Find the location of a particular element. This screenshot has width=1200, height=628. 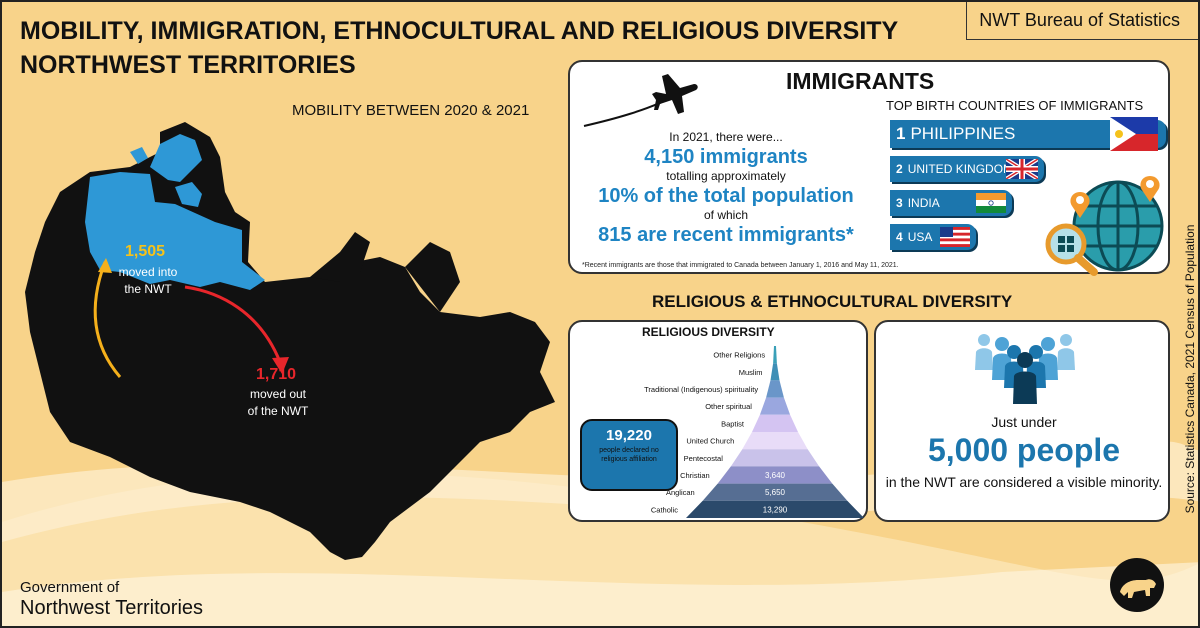

india-flag-icon is located at coordinates (991, 203).